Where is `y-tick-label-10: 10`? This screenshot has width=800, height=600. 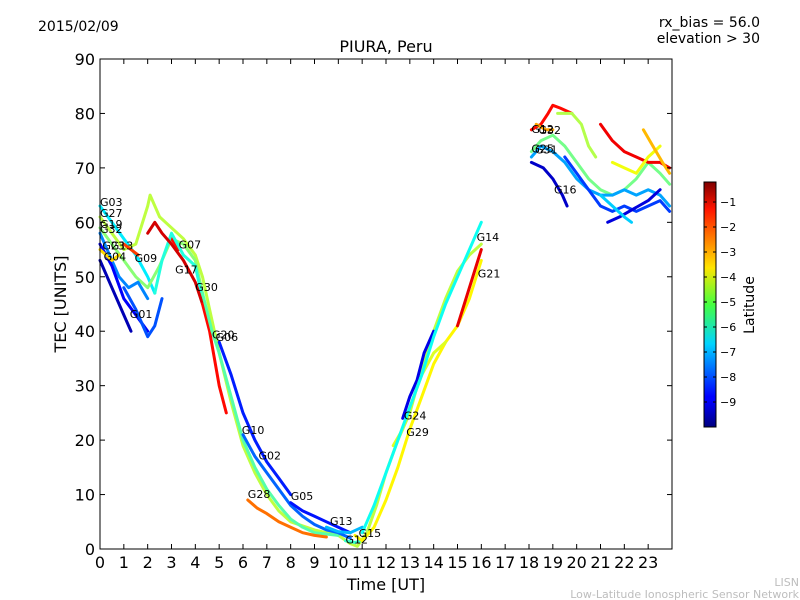 y-tick-label-10: 10 is located at coordinates (85, 495).